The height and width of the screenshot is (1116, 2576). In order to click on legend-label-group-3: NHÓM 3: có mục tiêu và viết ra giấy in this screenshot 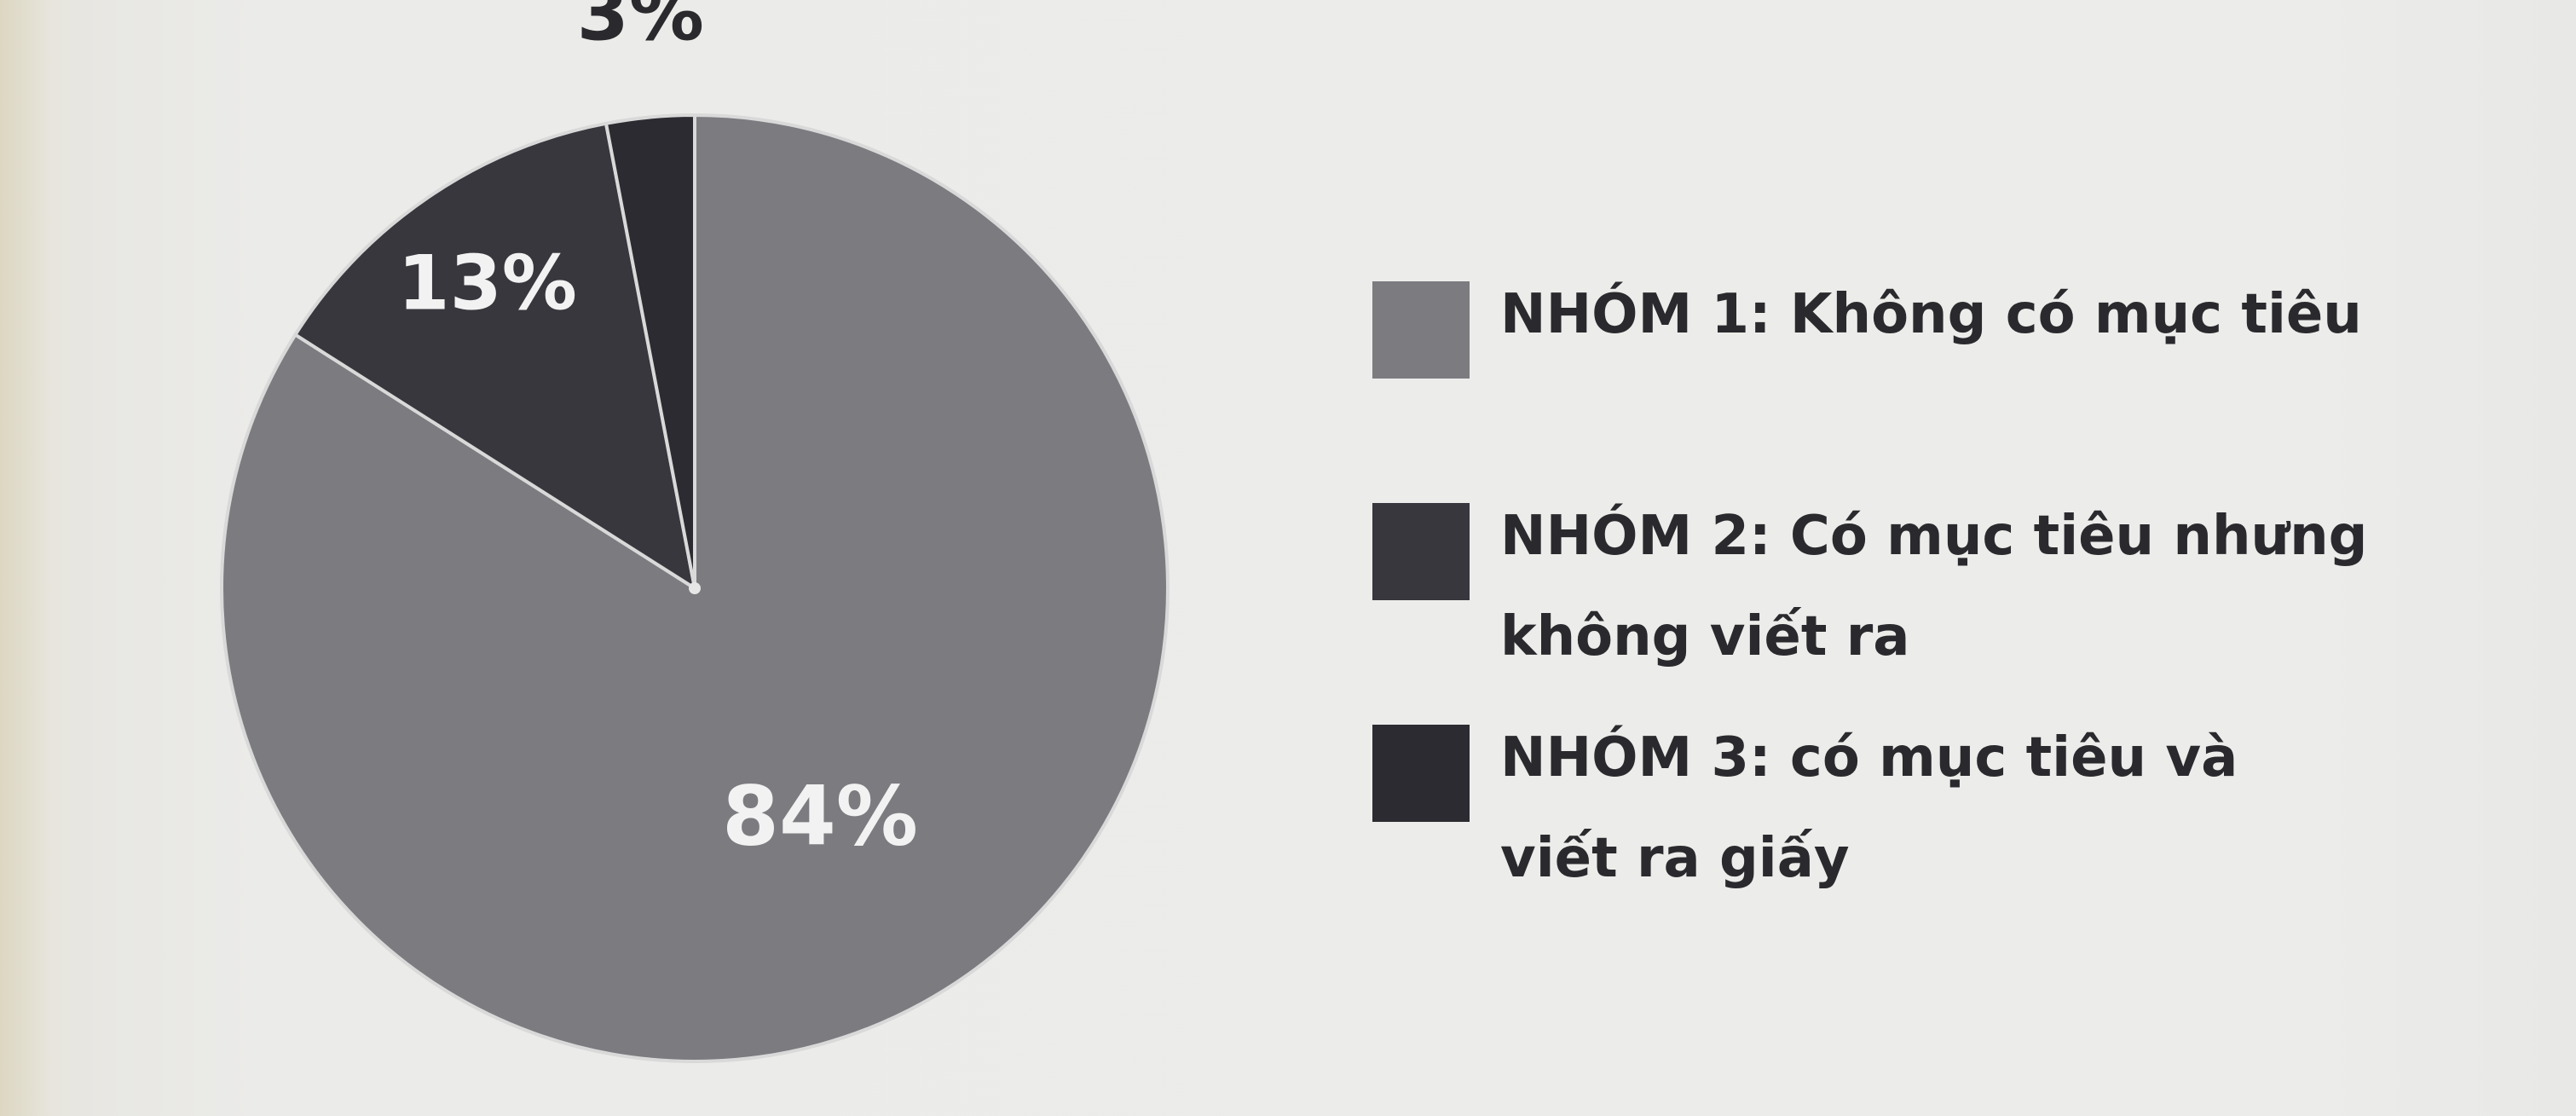, I will do `click(1869, 808)`.